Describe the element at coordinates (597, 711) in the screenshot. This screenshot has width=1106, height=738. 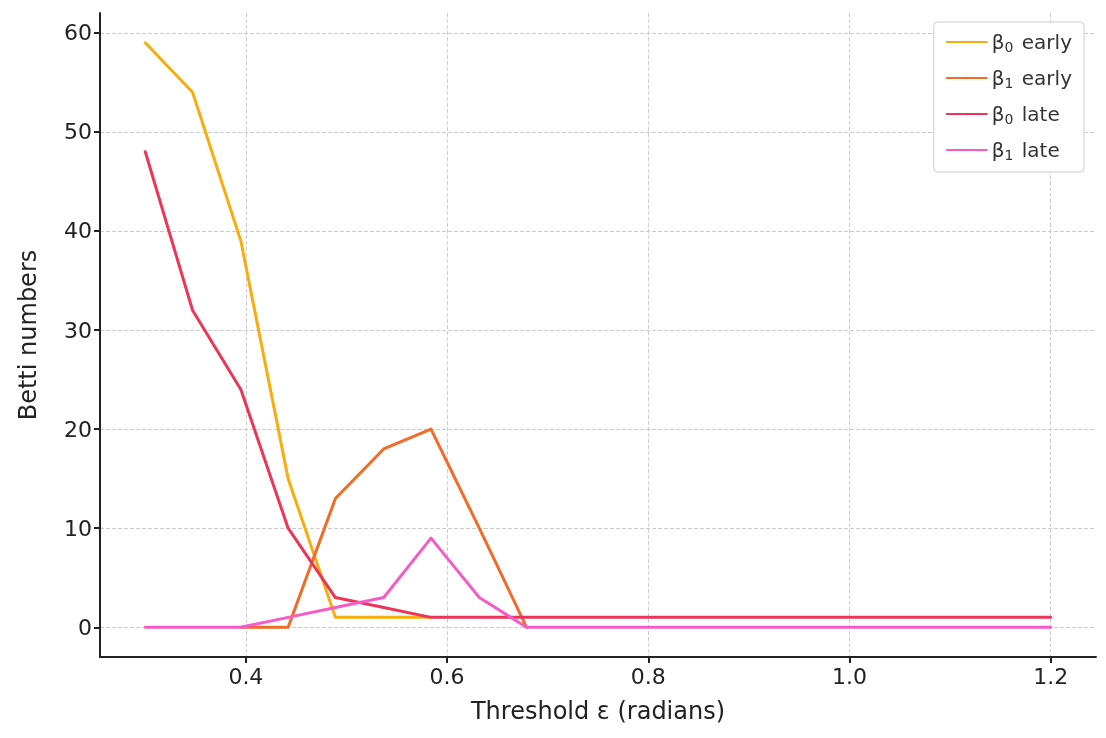
I see `x-axis-title: Threshold ε (radians)` at that location.